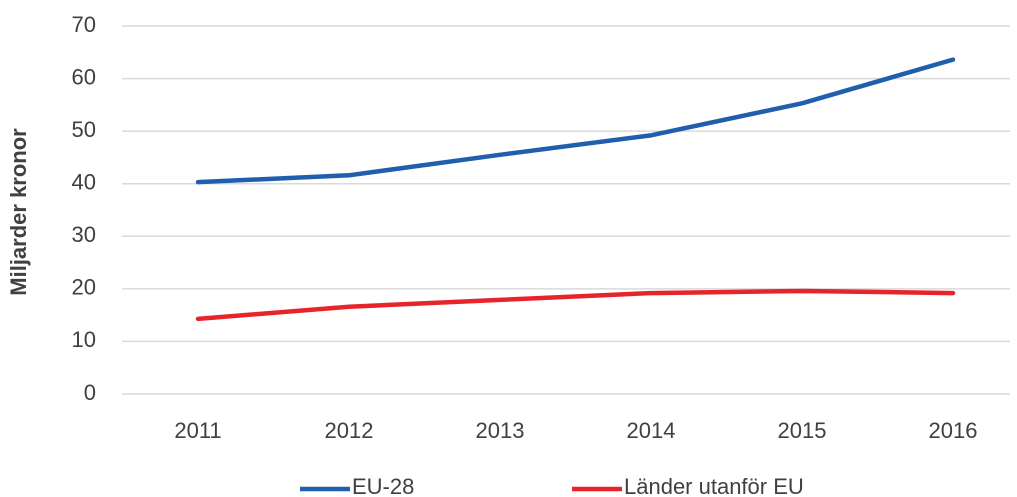 The image size is (1017, 497). I want to click on x-tick-label: 2014, so click(651, 430).